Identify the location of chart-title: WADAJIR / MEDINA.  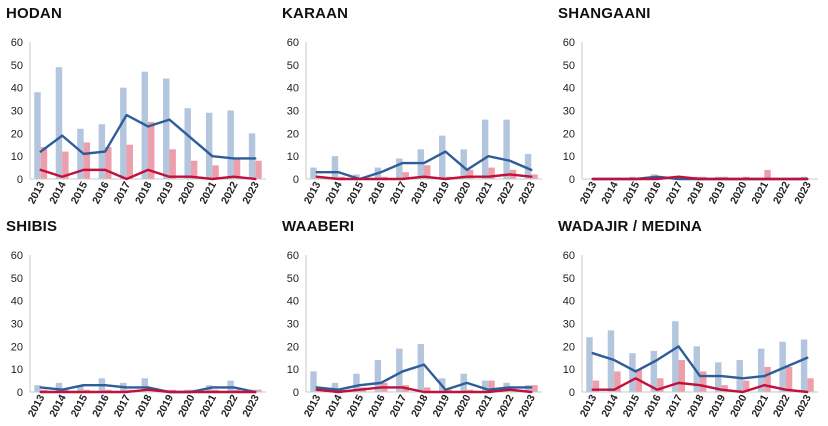
(630, 226).